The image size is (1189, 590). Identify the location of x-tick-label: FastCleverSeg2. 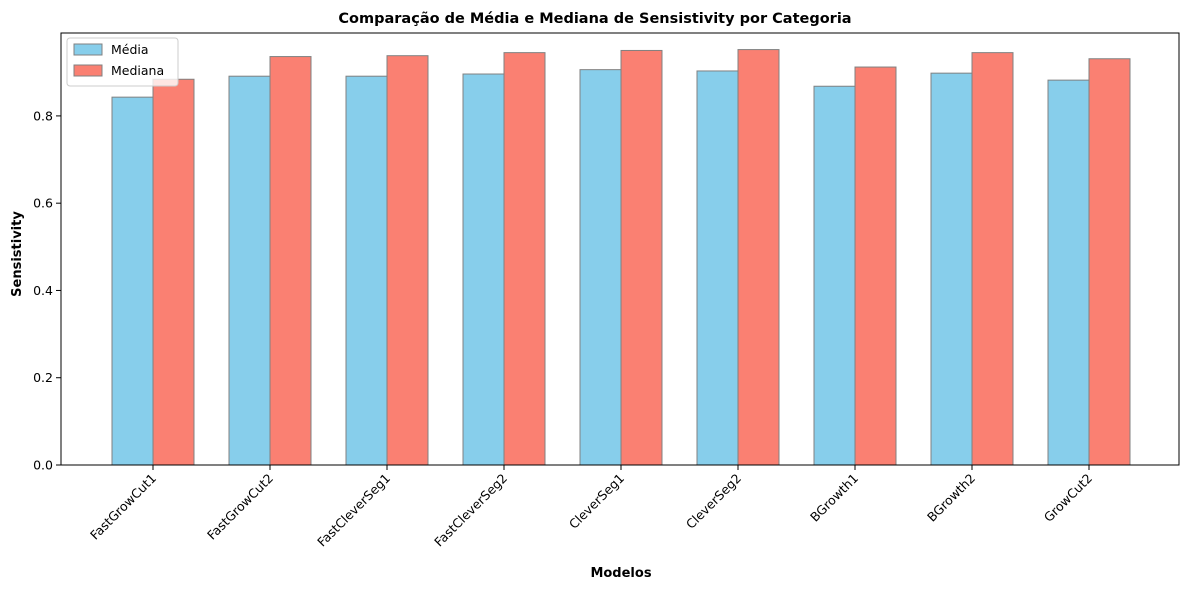
(470, 510).